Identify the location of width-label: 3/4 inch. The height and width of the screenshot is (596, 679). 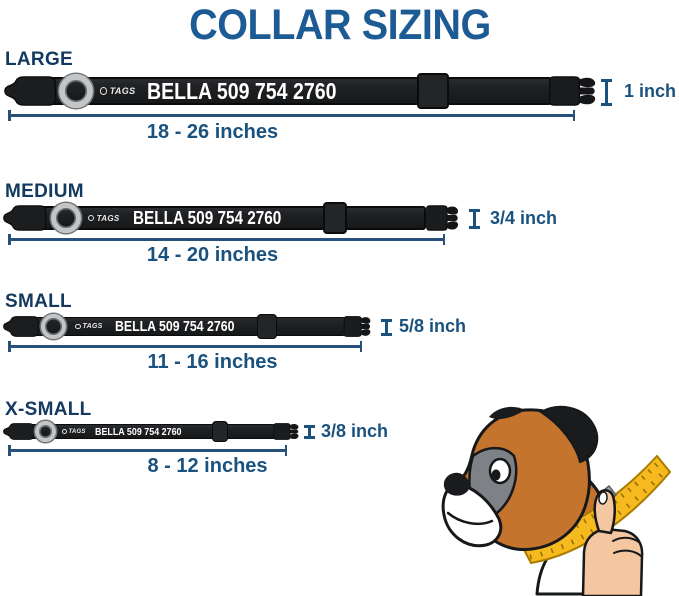
(524, 217).